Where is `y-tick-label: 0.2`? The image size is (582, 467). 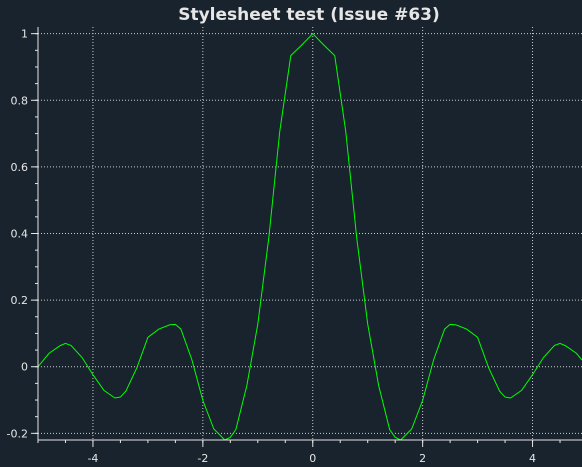 y-tick-label: 0.2 is located at coordinates (20, 300).